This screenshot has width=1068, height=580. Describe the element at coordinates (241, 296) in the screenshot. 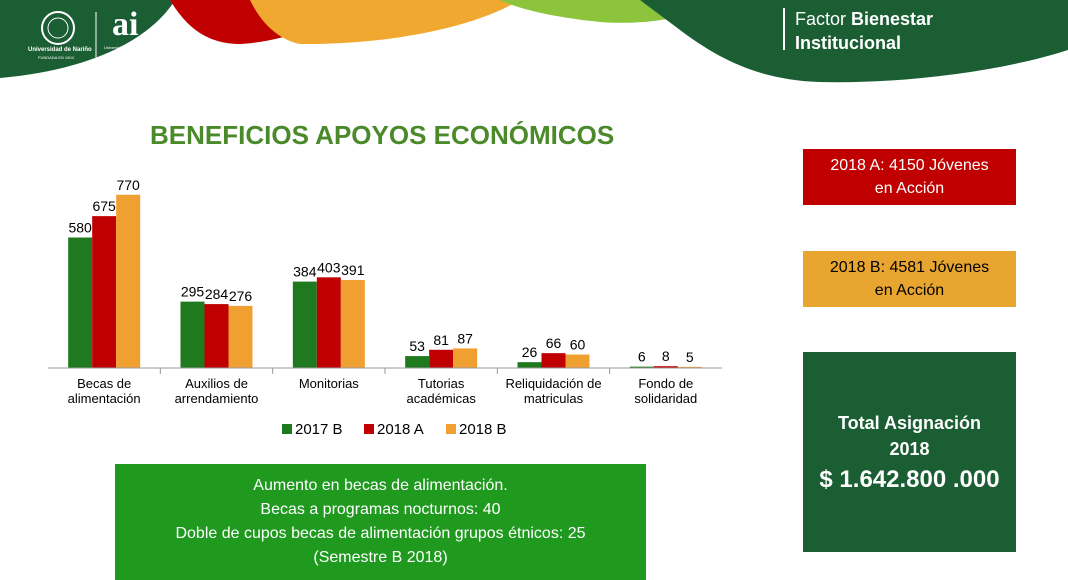

I see `data-label-2018b-1: 276` at that location.